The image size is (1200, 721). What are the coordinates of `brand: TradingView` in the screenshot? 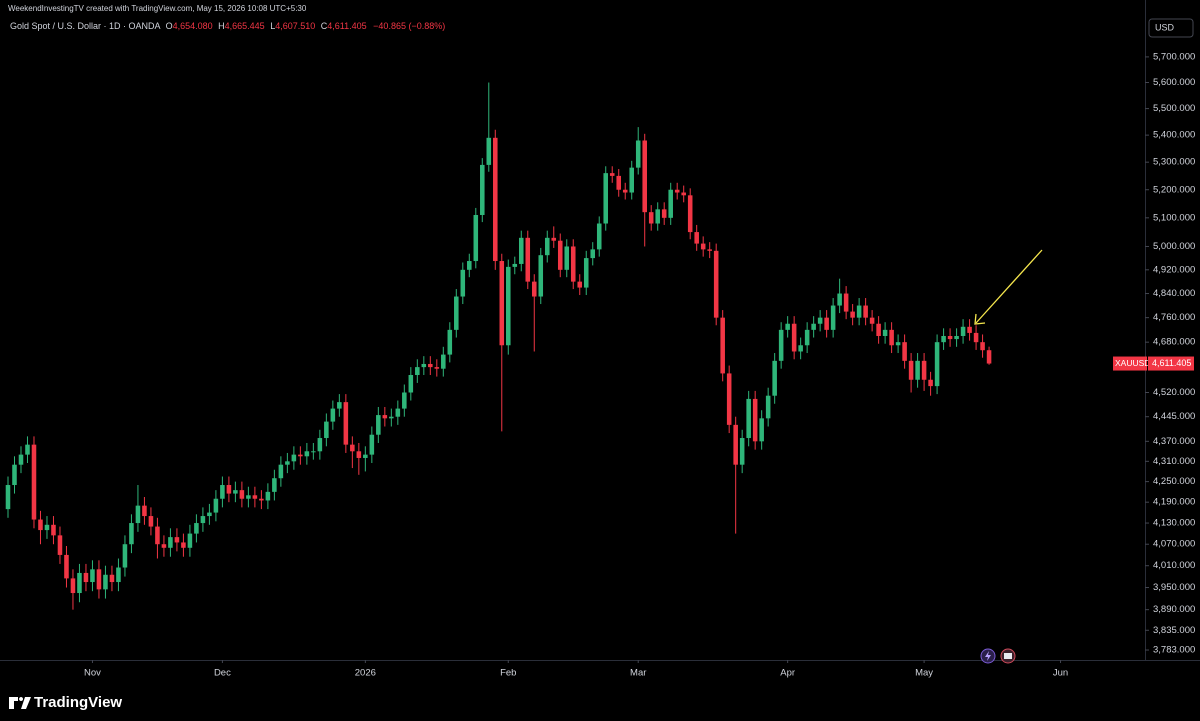 It's located at (65, 702).